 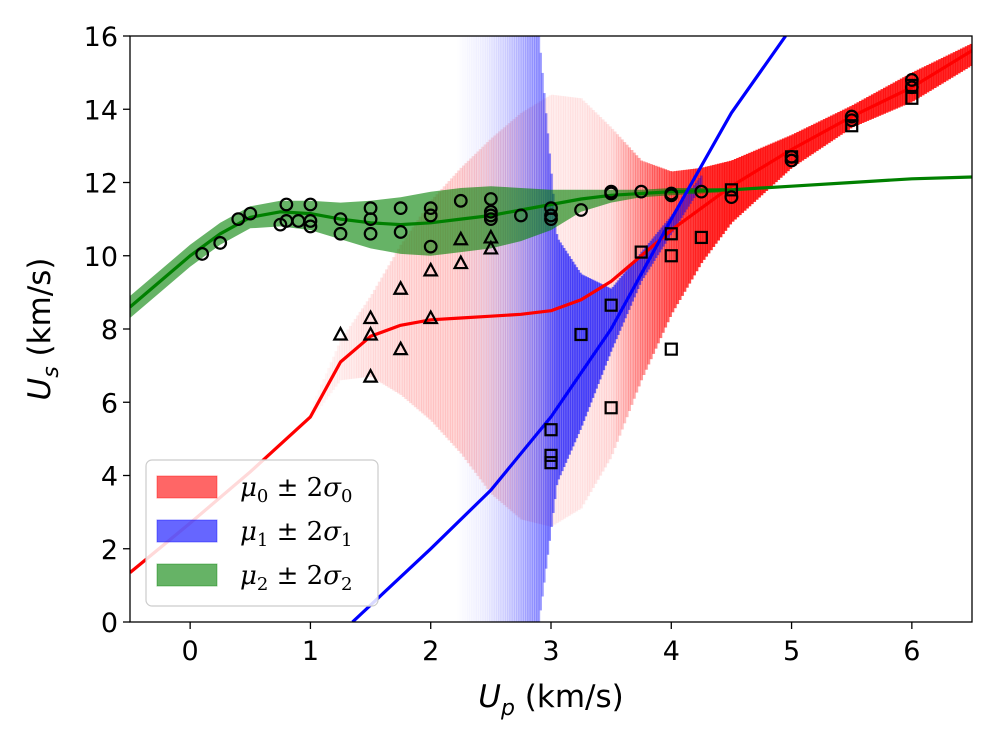 What do you see at coordinates (187, 487) in the screenshot?
I see `legend-swatch-mu0` at bounding box center [187, 487].